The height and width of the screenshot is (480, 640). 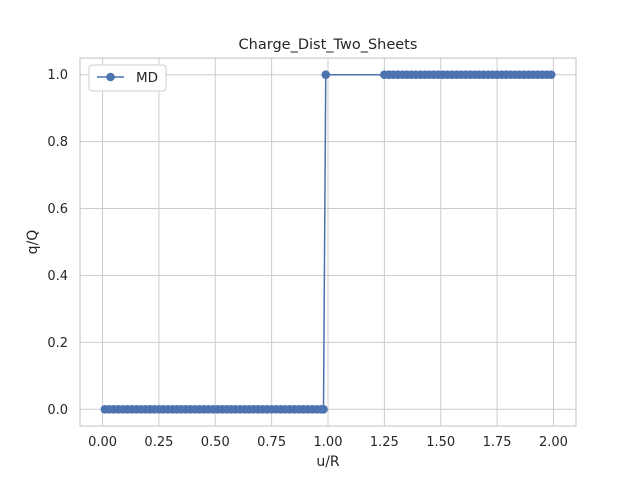 I want to click on y-tick-label: 1.0, so click(x=57, y=75).